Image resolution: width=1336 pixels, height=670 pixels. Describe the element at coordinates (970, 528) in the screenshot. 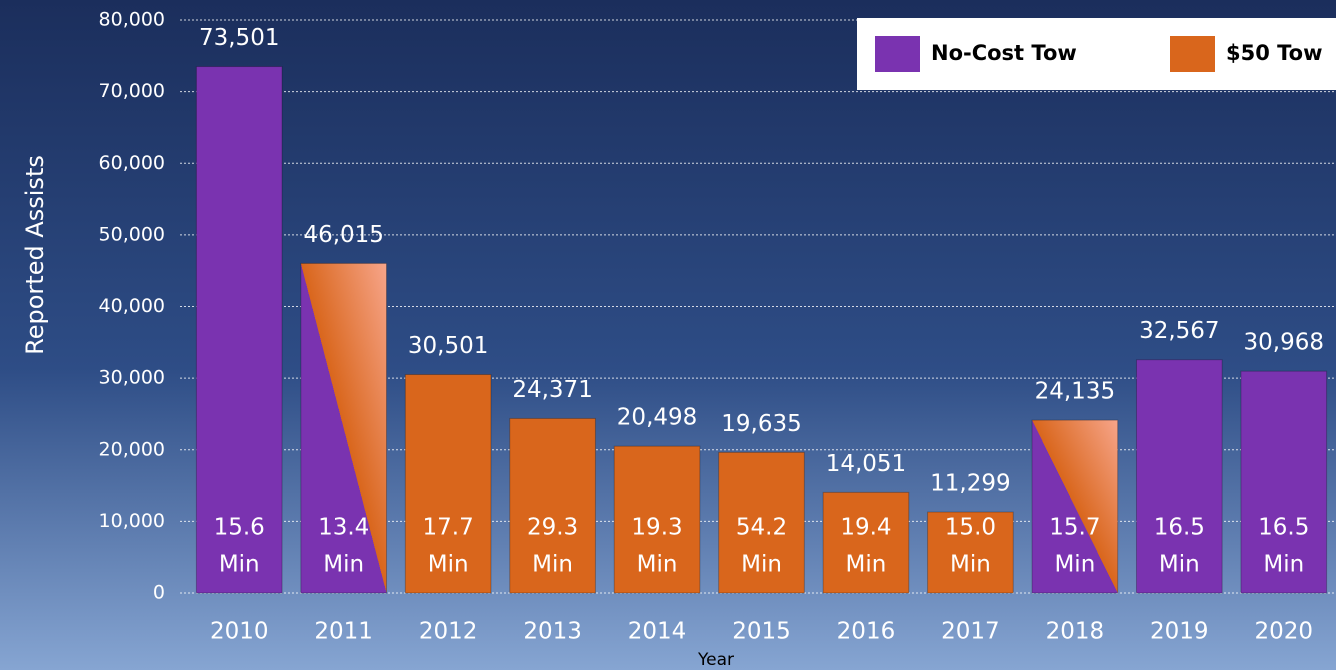

I see `time-label: 15.0` at that location.